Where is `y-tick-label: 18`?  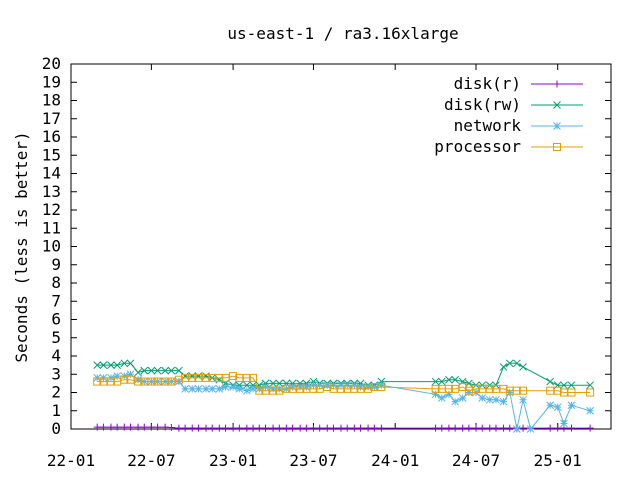 y-tick-label: 18 is located at coordinates (51, 100).